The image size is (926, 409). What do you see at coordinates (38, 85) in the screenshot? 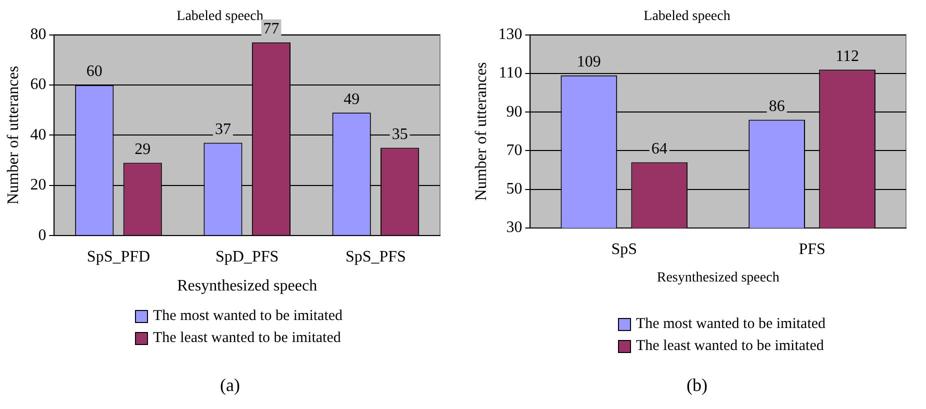
I see `y-tick-label: 60` at bounding box center [38, 85].